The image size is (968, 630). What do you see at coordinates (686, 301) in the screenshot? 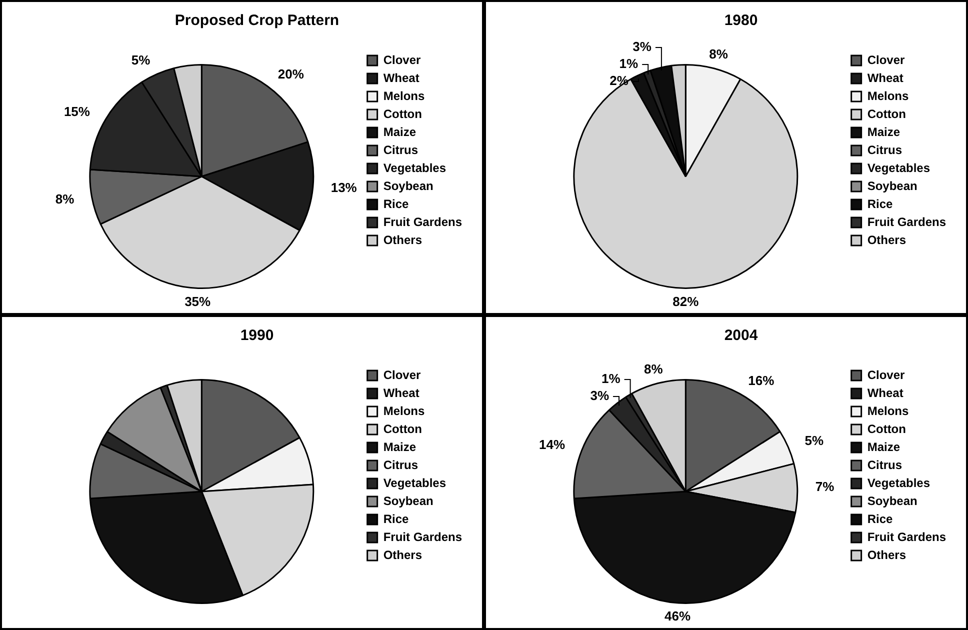
I see `data-label: 82%` at bounding box center [686, 301].